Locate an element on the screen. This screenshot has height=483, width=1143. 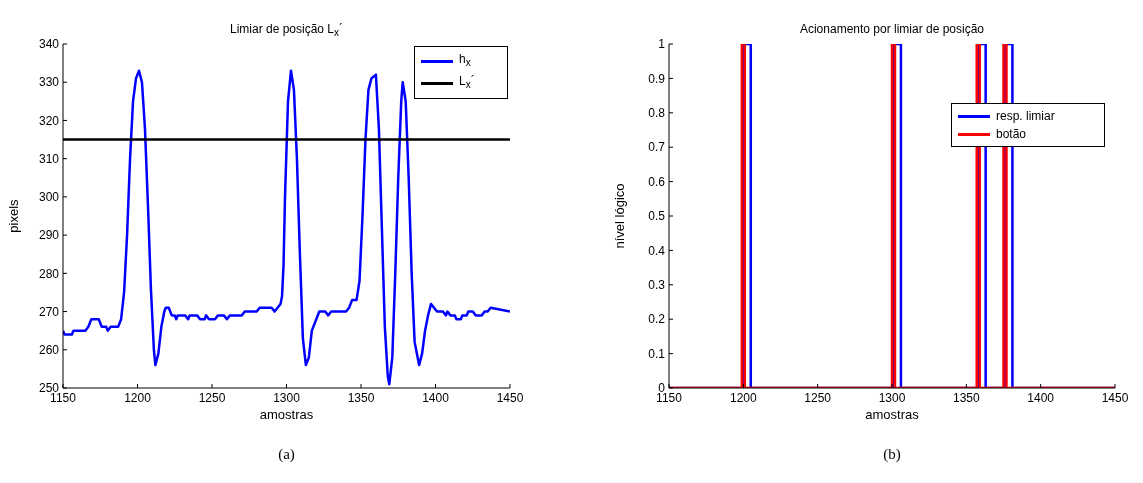
y-tick-label: 310 is located at coordinates (49, 158).